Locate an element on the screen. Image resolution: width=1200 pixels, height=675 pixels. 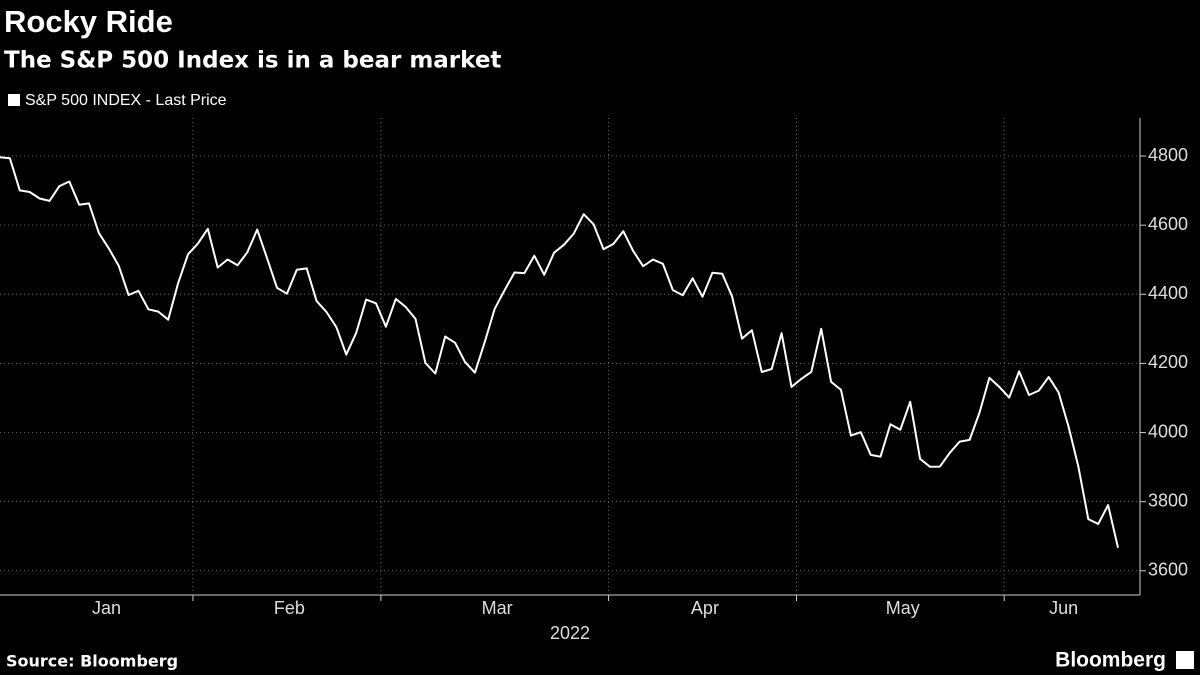
y-tick-label: 4800 is located at coordinates (1168, 155).